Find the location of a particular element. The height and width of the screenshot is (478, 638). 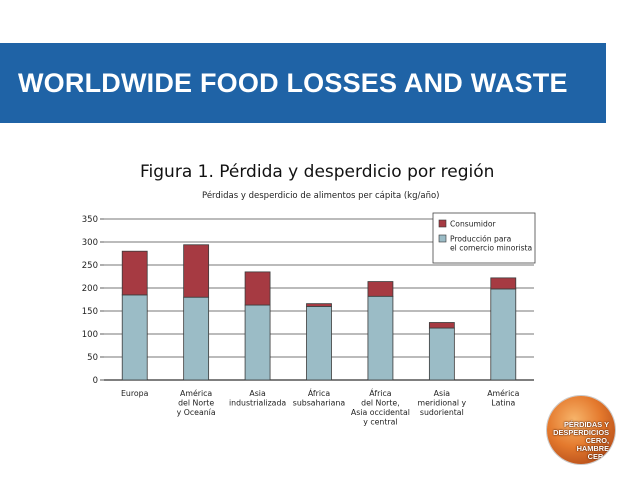

y-tick-label: 250 is located at coordinates (90, 266).